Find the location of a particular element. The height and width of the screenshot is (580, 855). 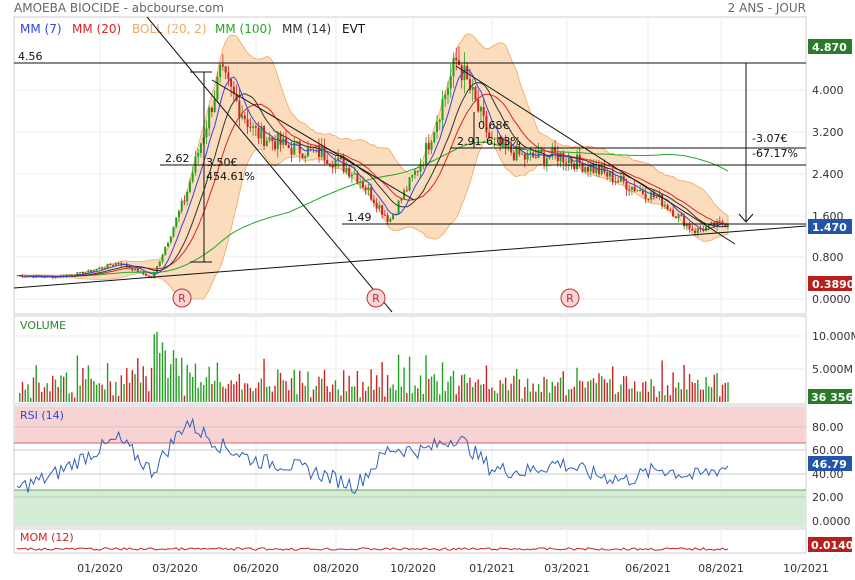

rsi-value-tag-text: 46.79 is located at coordinates (829, 464).